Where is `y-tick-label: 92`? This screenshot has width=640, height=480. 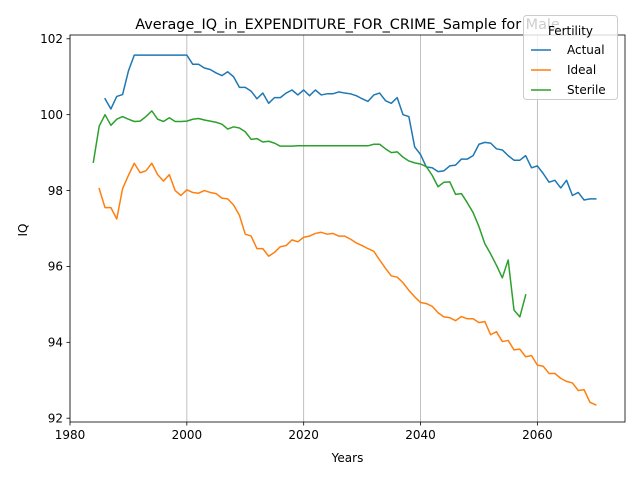
y-tick-label: 92 is located at coordinates (55, 418).